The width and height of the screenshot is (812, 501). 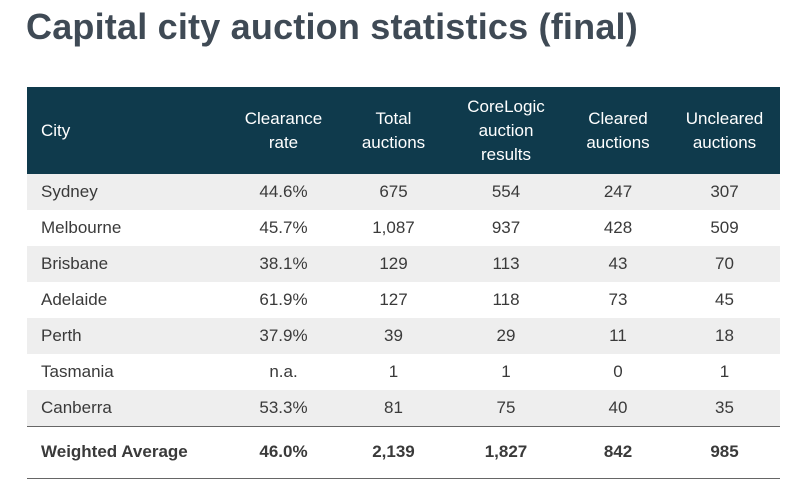 I want to click on cell-total-auctions: 129, so click(x=393, y=263).